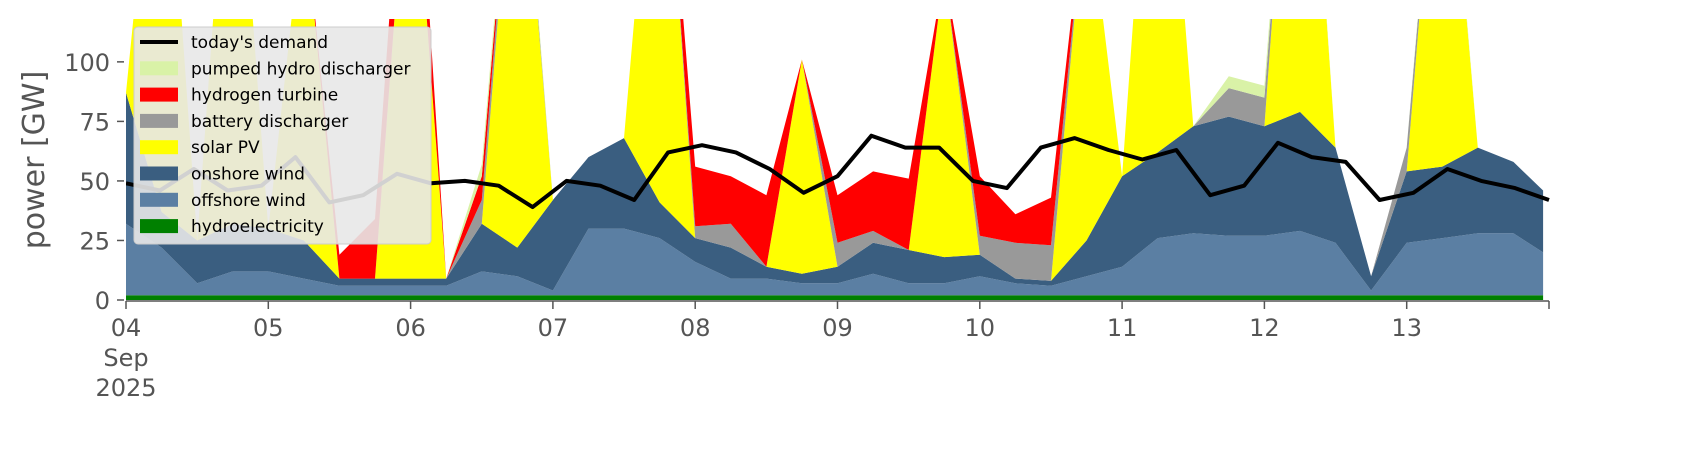 This screenshot has width=1706, height=460. Describe the element at coordinates (87, 63) in the screenshot. I see `y-tick-label: 100` at that location.